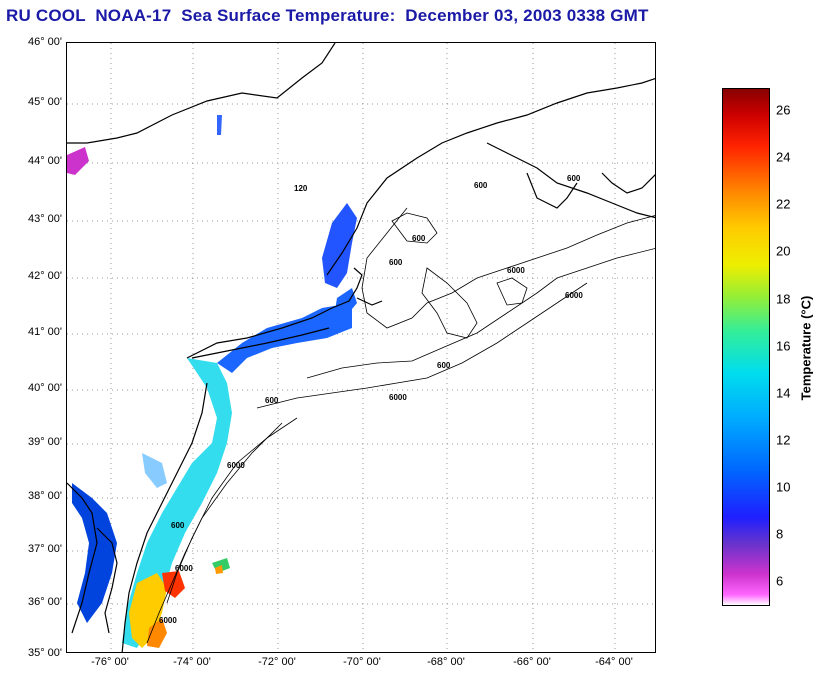 The width and height of the screenshot is (817, 673). What do you see at coordinates (110, 662) in the screenshot?
I see `lon-label-76: -76° 00'` at bounding box center [110, 662].